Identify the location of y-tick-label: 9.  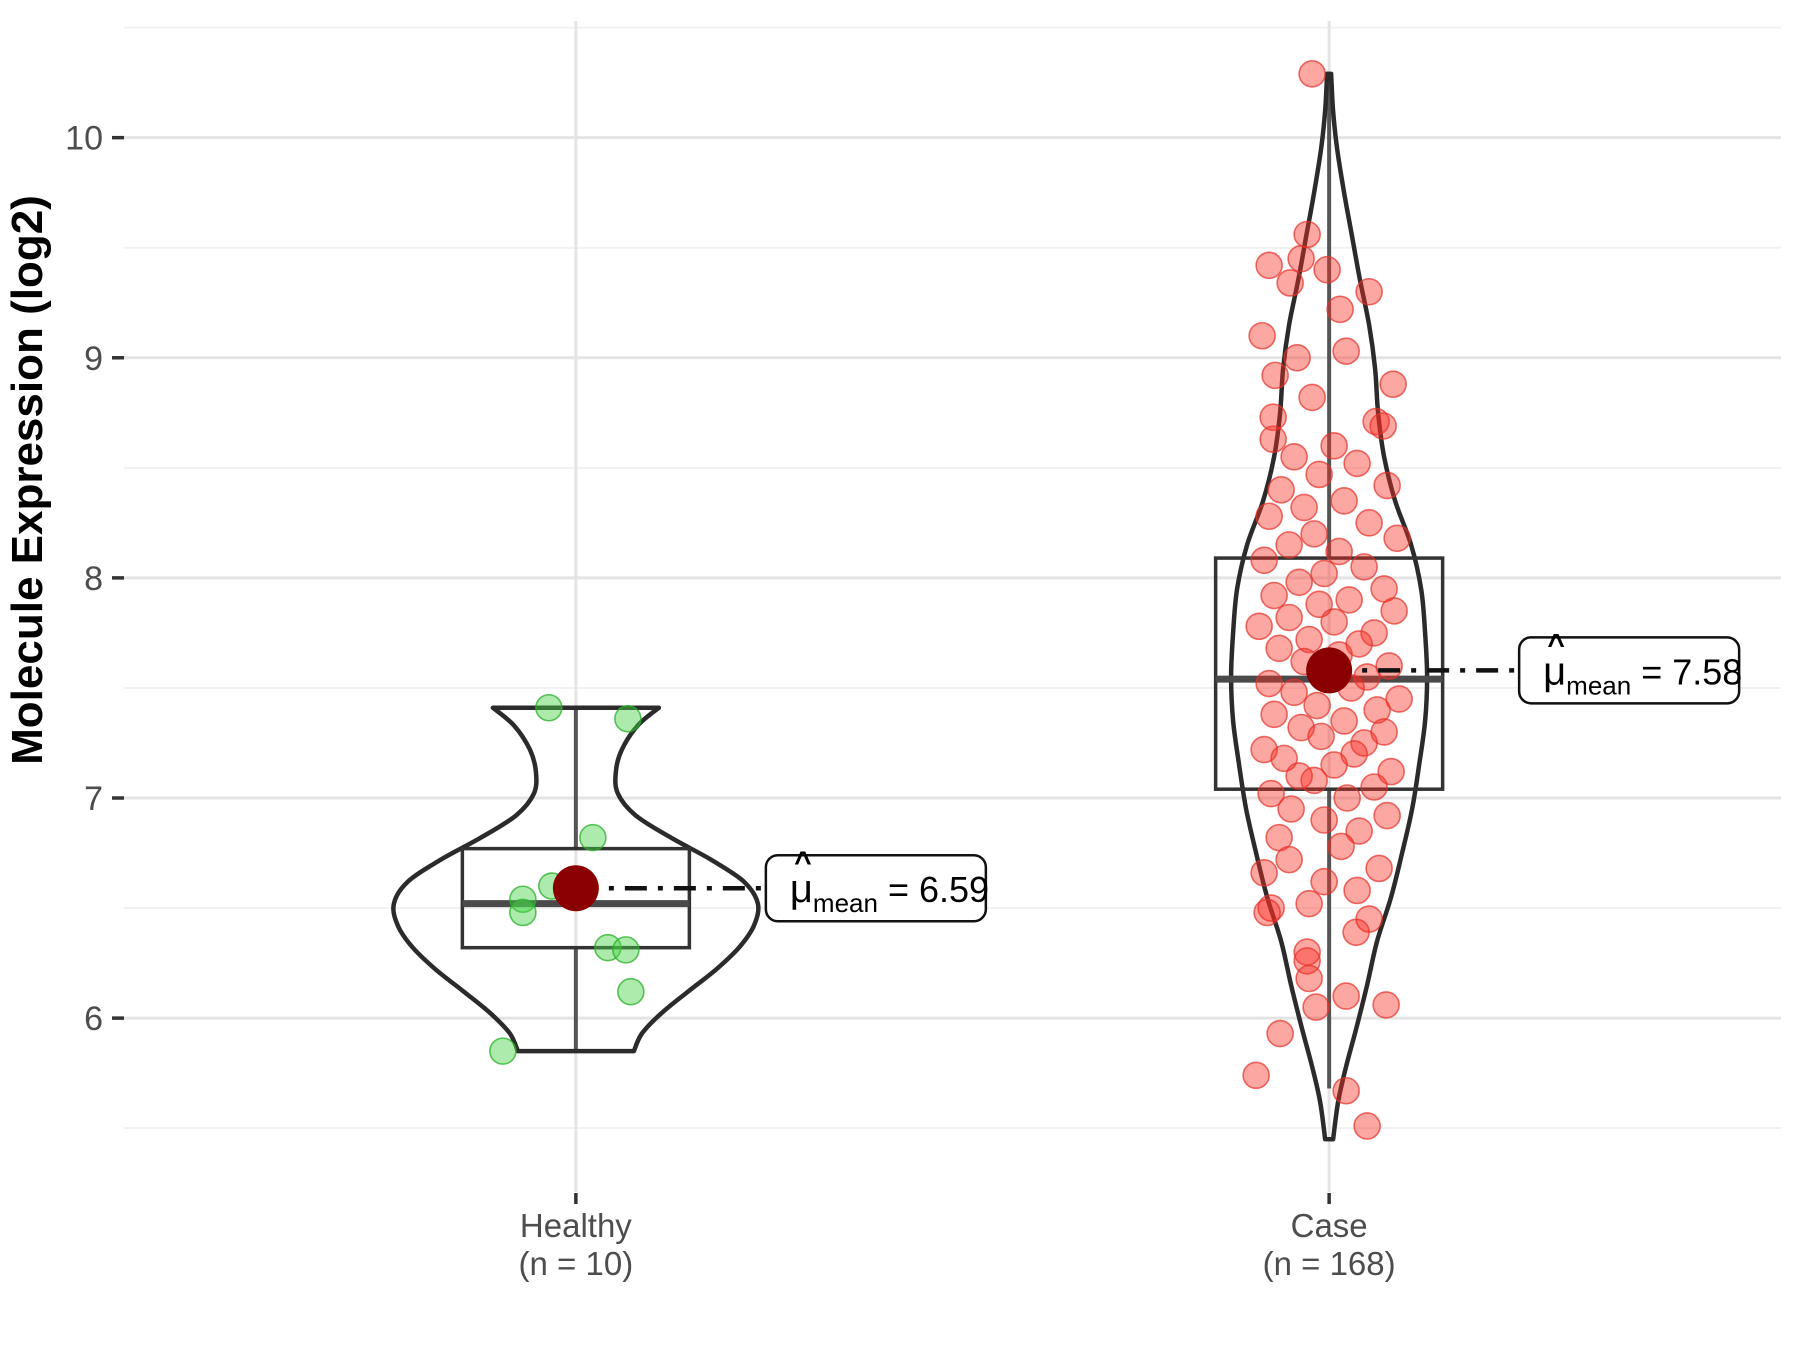
(93, 359).